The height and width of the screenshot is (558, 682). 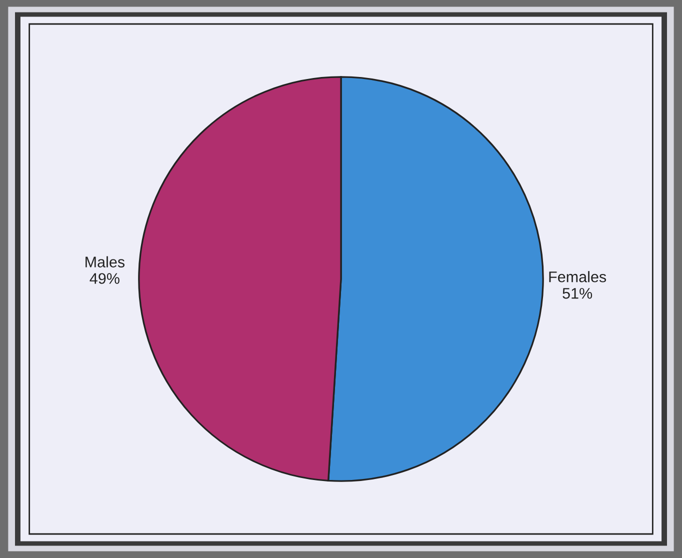 I want to click on slice-label: Females, so click(x=577, y=276).